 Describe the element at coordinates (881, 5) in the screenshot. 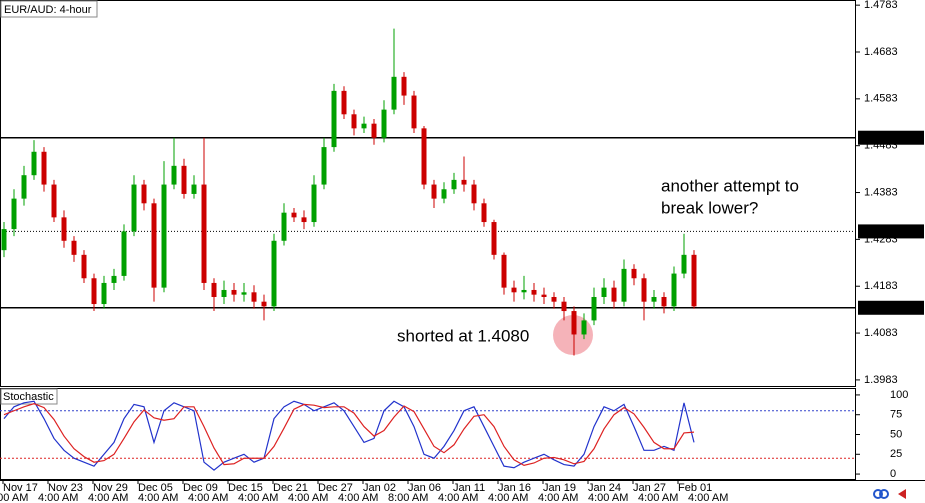

I see `y-tick-label: 1.4783` at that location.